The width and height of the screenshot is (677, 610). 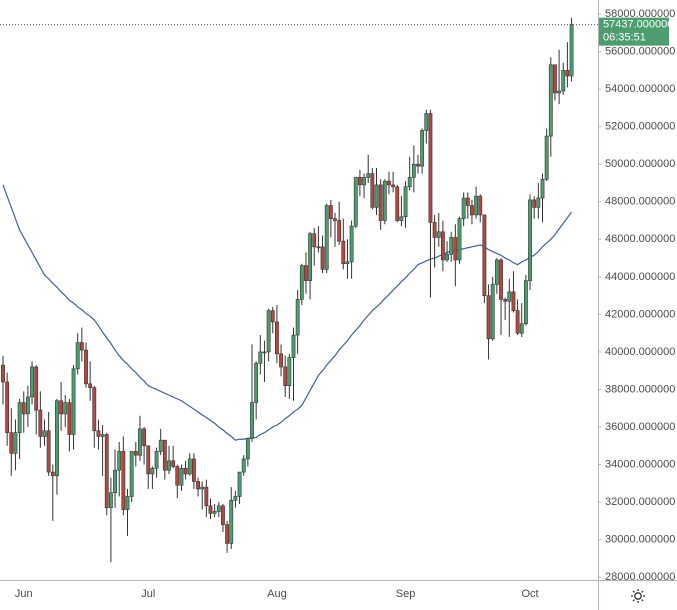 What do you see at coordinates (640, 52) in the screenshot?
I see `y-tick-label: 56000.000000` at bounding box center [640, 52].